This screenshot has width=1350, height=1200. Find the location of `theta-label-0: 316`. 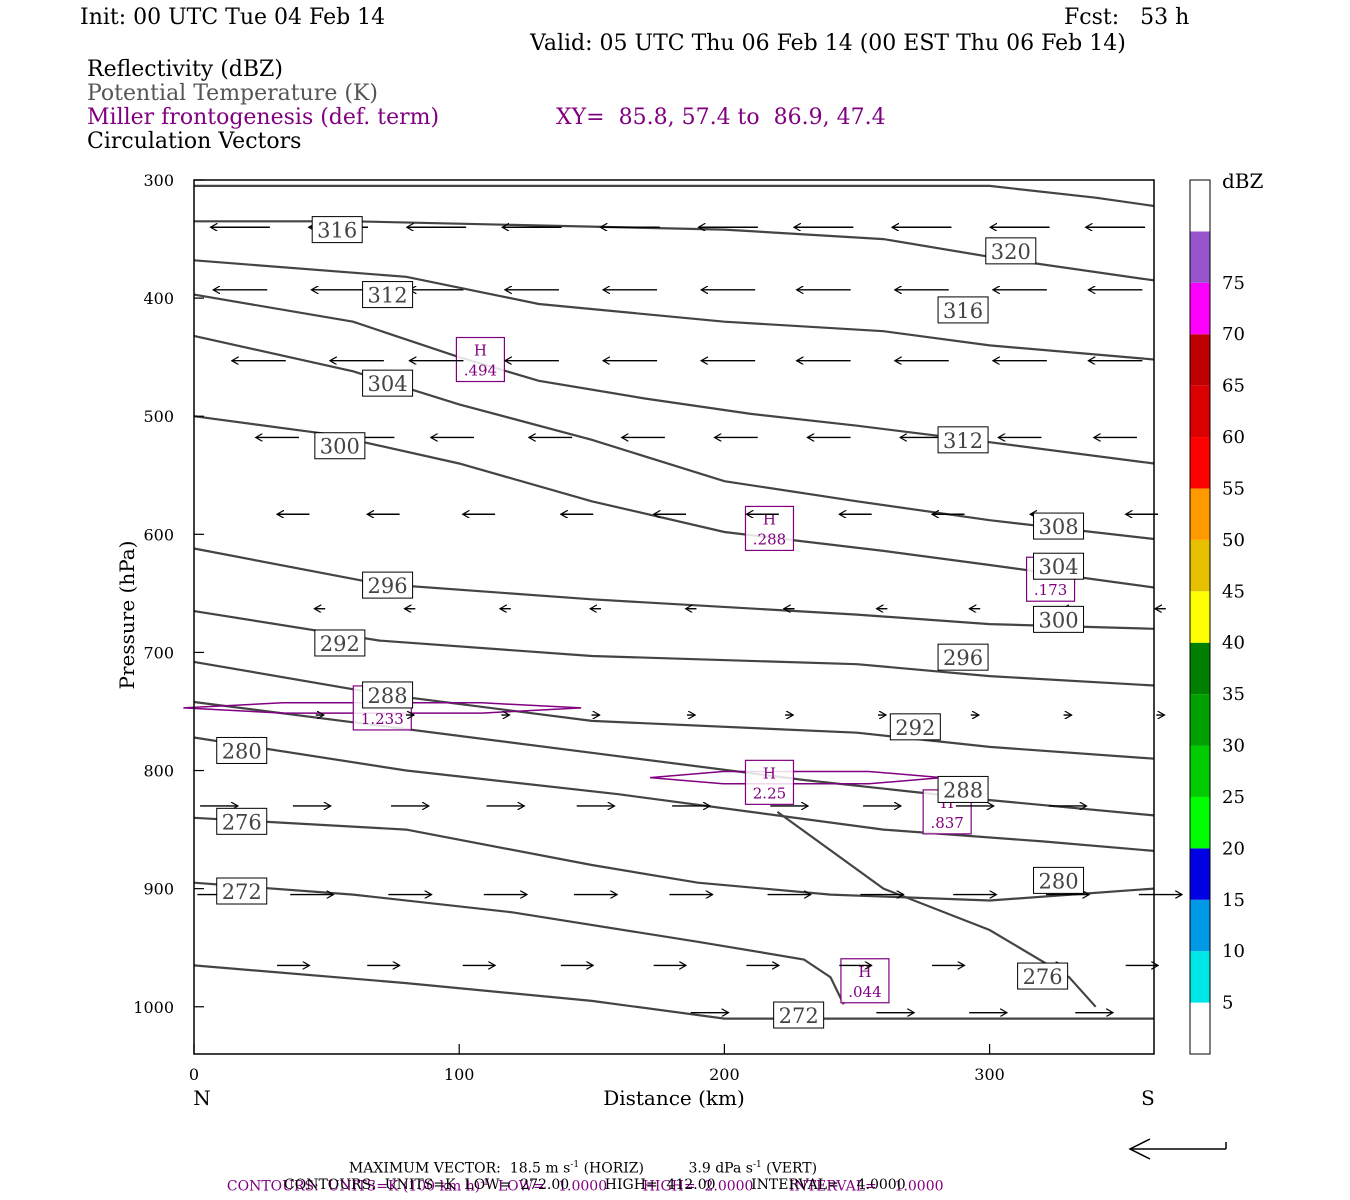

theta-label-0: 316 is located at coordinates (337, 230).